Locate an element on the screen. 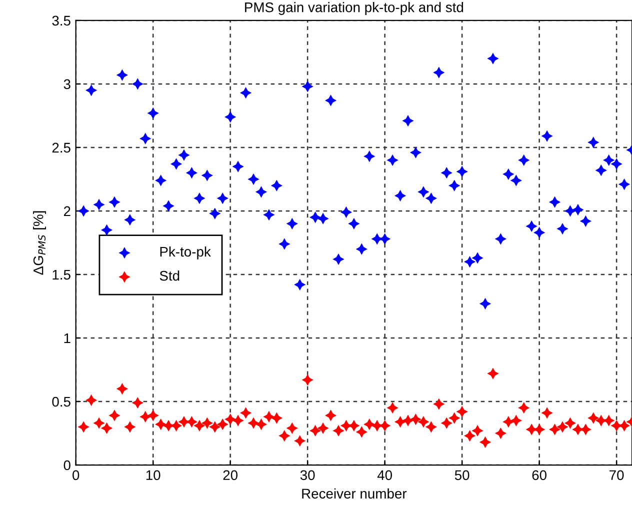 The width and height of the screenshot is (632, 511). x-tick-label: 40 is located at coordinates (384, 475).